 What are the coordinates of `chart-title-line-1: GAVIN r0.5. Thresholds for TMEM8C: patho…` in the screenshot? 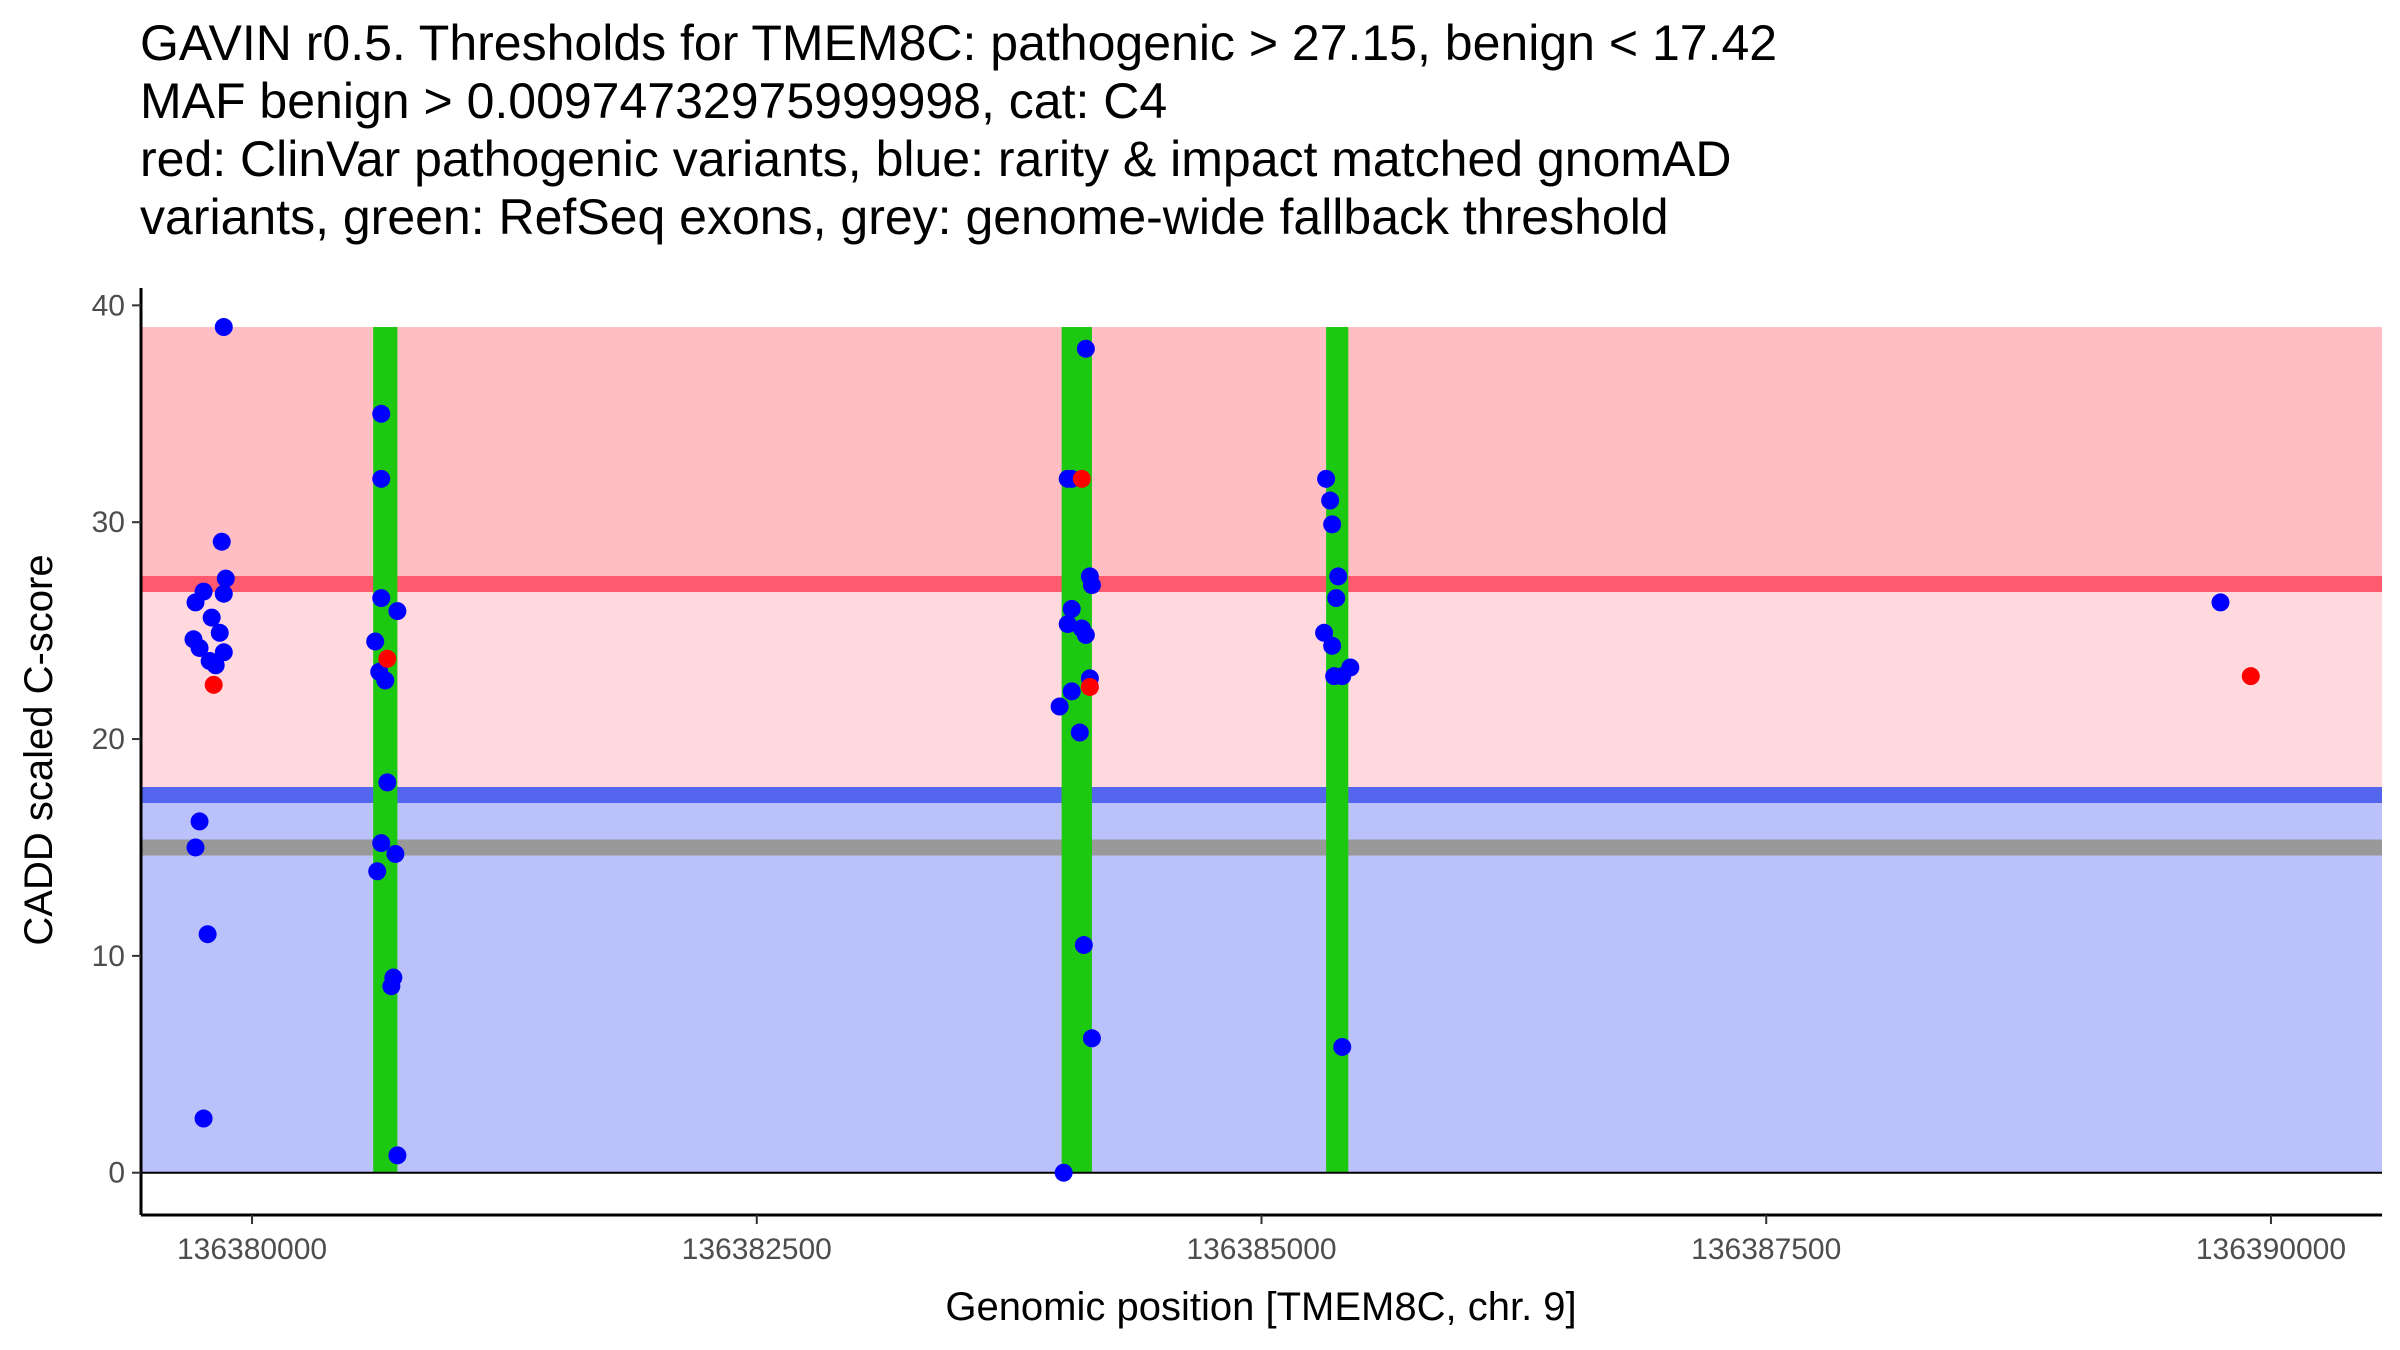 It's located at (959, 43).